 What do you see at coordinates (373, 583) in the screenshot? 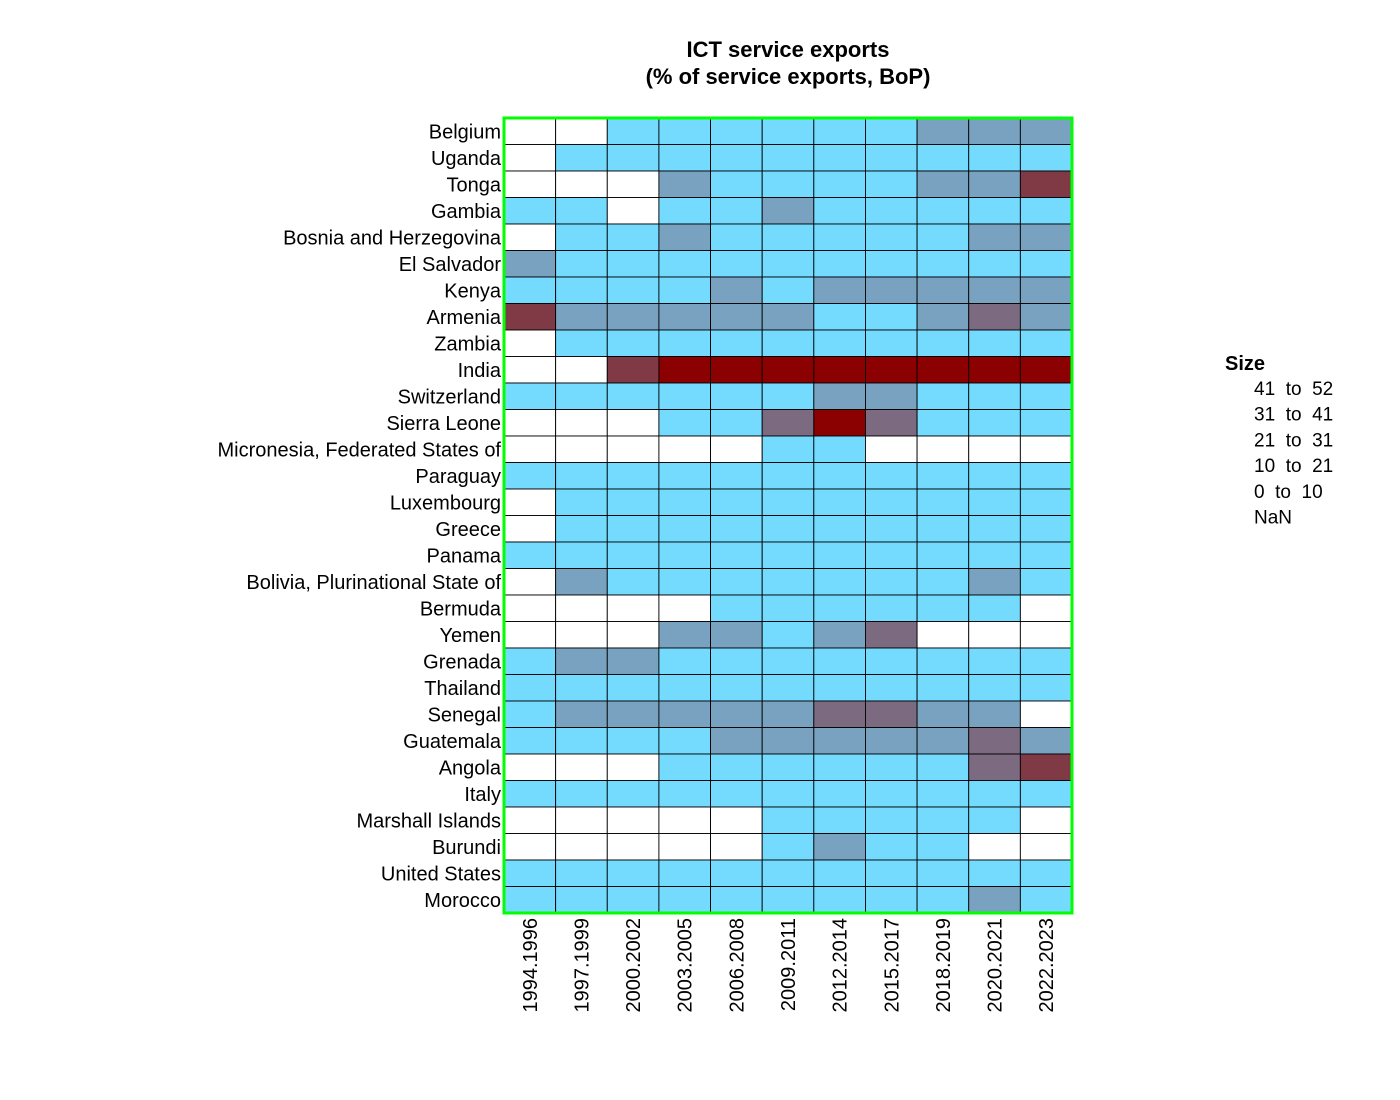
I see `row-label: Bolivia, Plurinational State of` at bounding box center [373, 583].